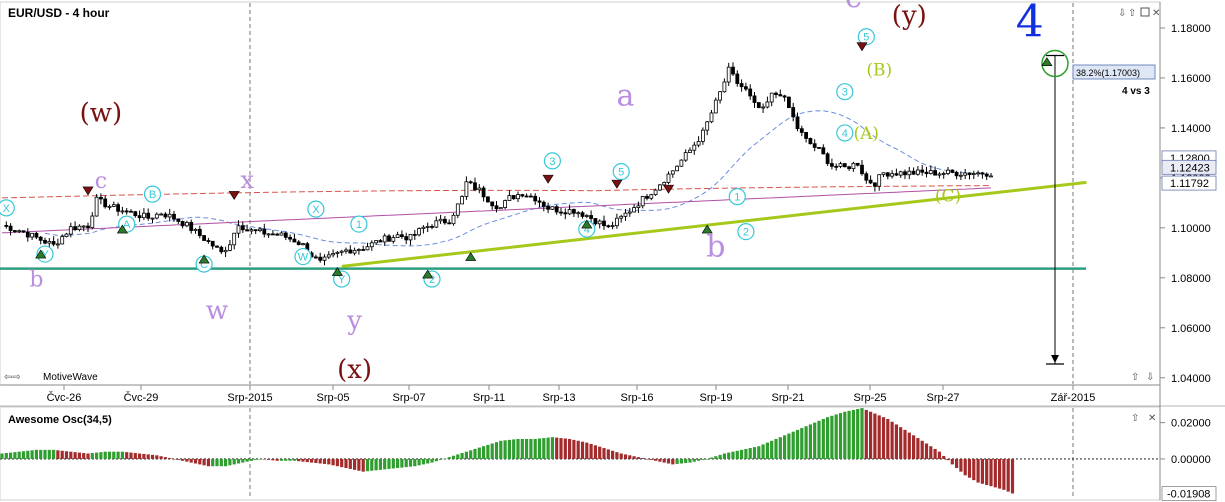  Describe the element at coordinates (867, 134) in the screenshot. I see `wave-label: (A)` at that location.